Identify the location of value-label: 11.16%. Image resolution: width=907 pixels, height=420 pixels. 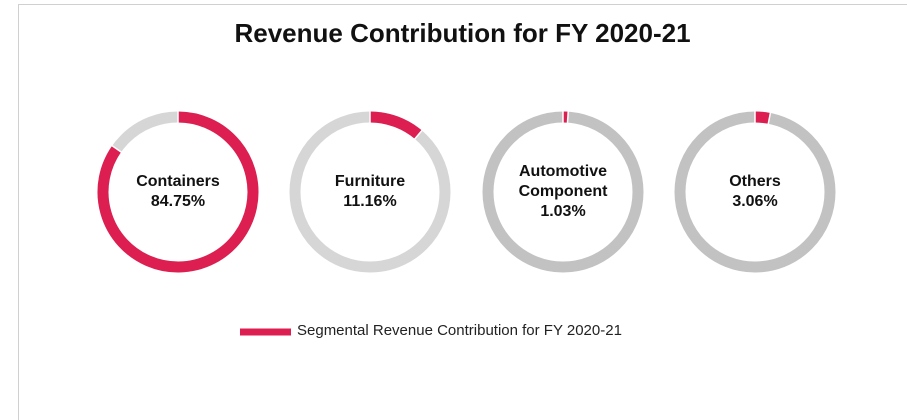
(370, 201).